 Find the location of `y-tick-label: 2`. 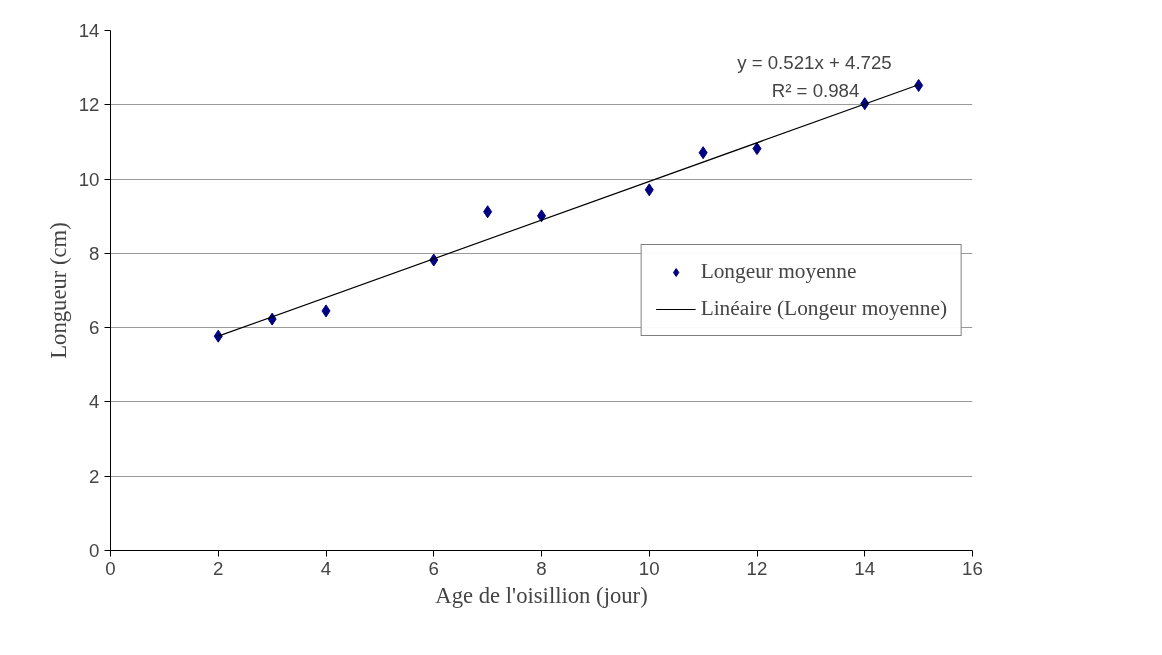

y-tick-label: 2 is located at coordinates (94, 476).